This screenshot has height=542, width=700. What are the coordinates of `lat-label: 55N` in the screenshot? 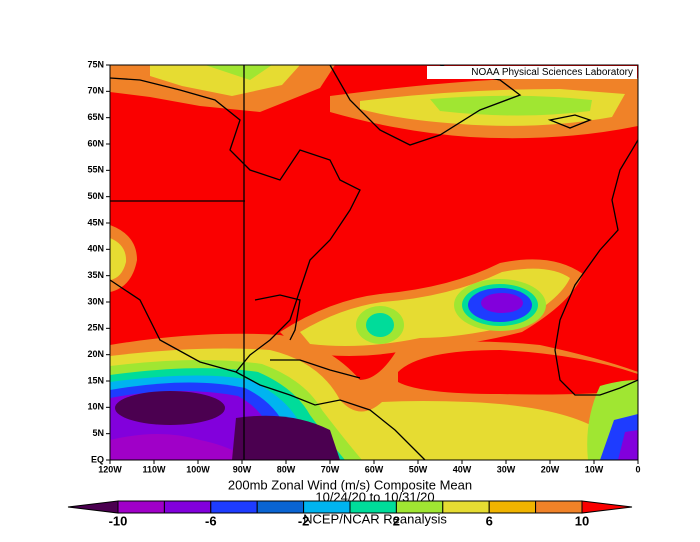 It's located at (95, 170).